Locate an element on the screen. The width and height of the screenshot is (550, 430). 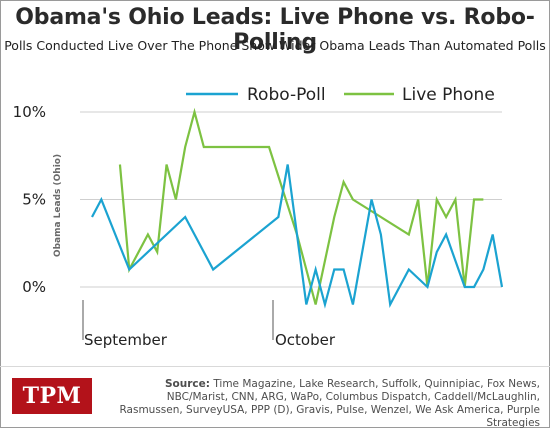
y-tick-label: 10% is located at coordinates (29, 112).